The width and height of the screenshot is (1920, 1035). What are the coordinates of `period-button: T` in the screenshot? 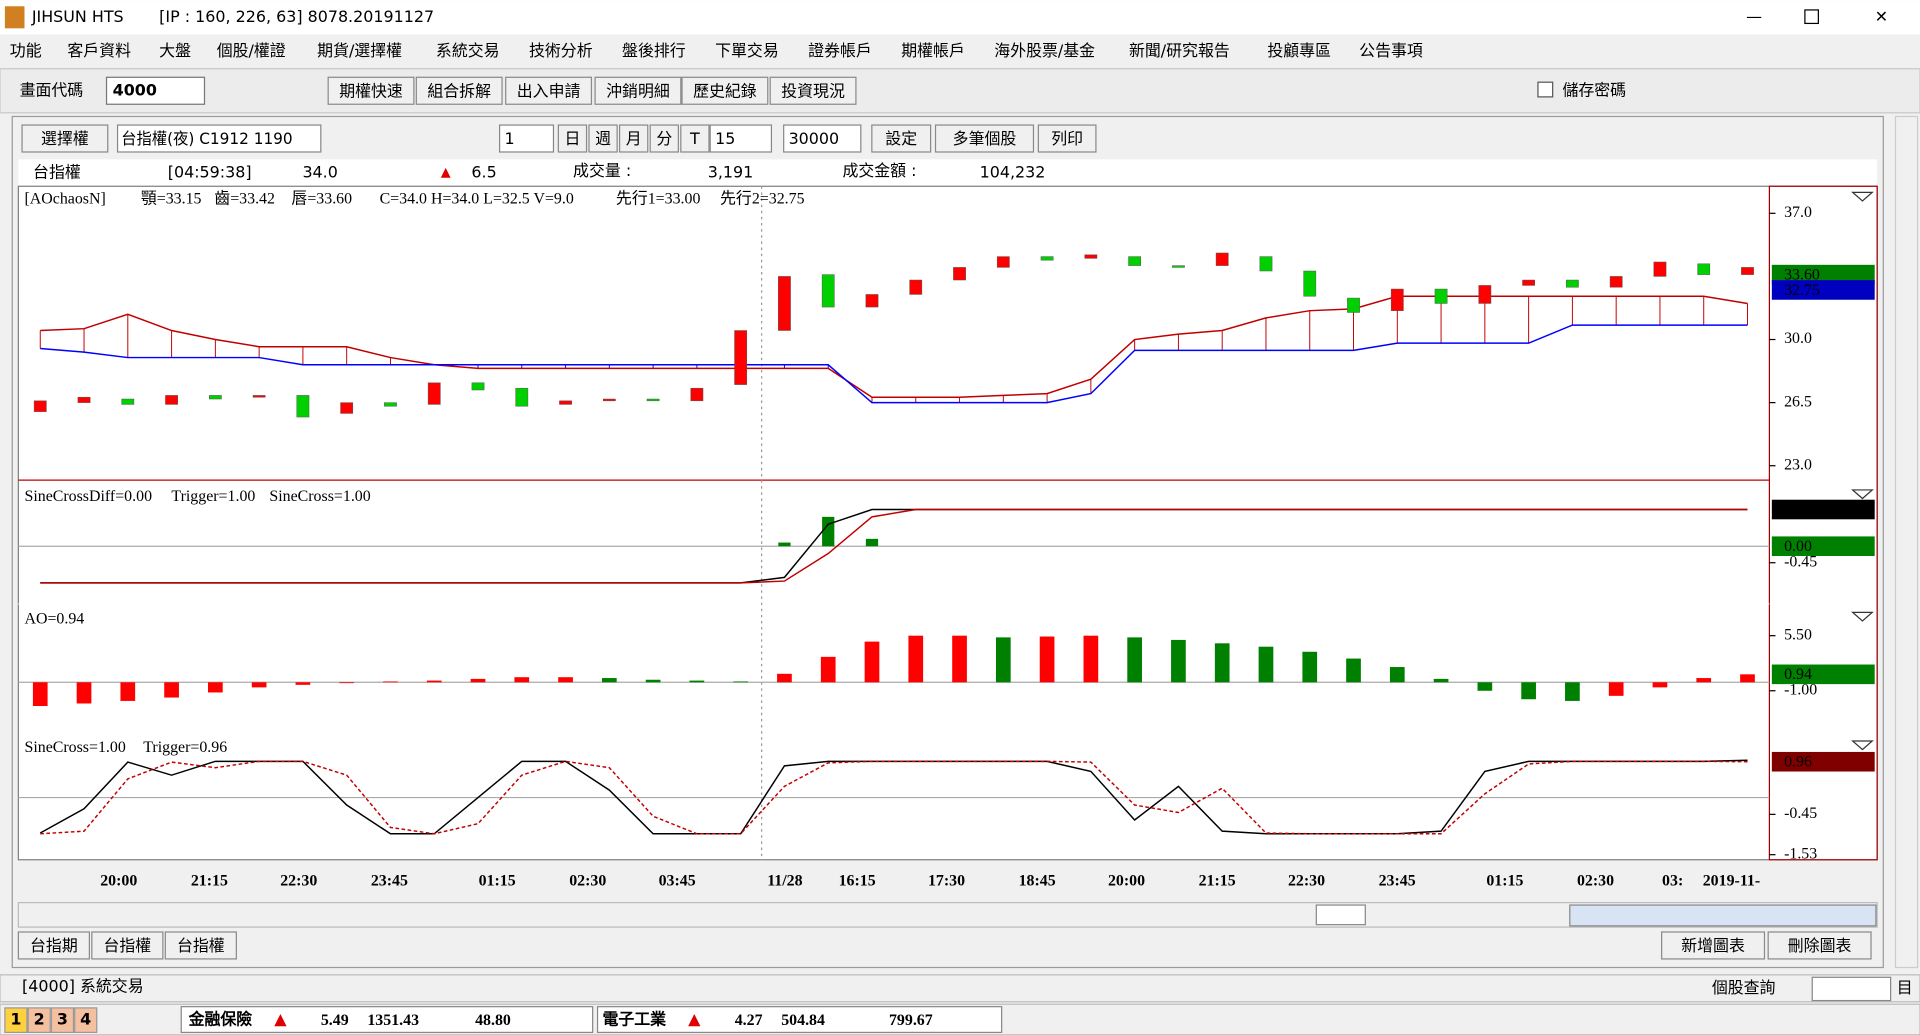 It's located at (694, 138).